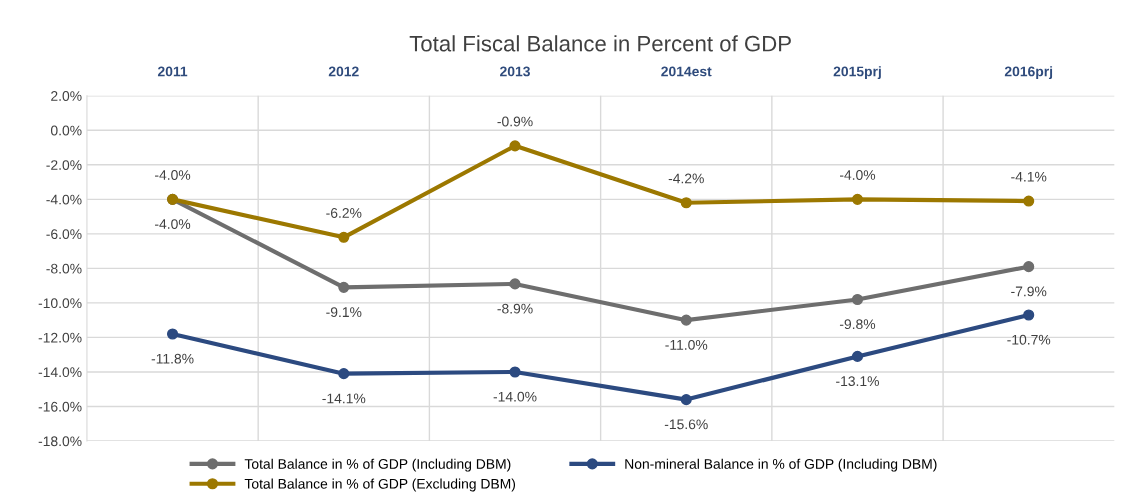 The width and height of the screenshot is (1129, 504). Describe the element at coordinates (60, 372) in the screenshot. I see `y-tick-label: -14.0%` at that location.